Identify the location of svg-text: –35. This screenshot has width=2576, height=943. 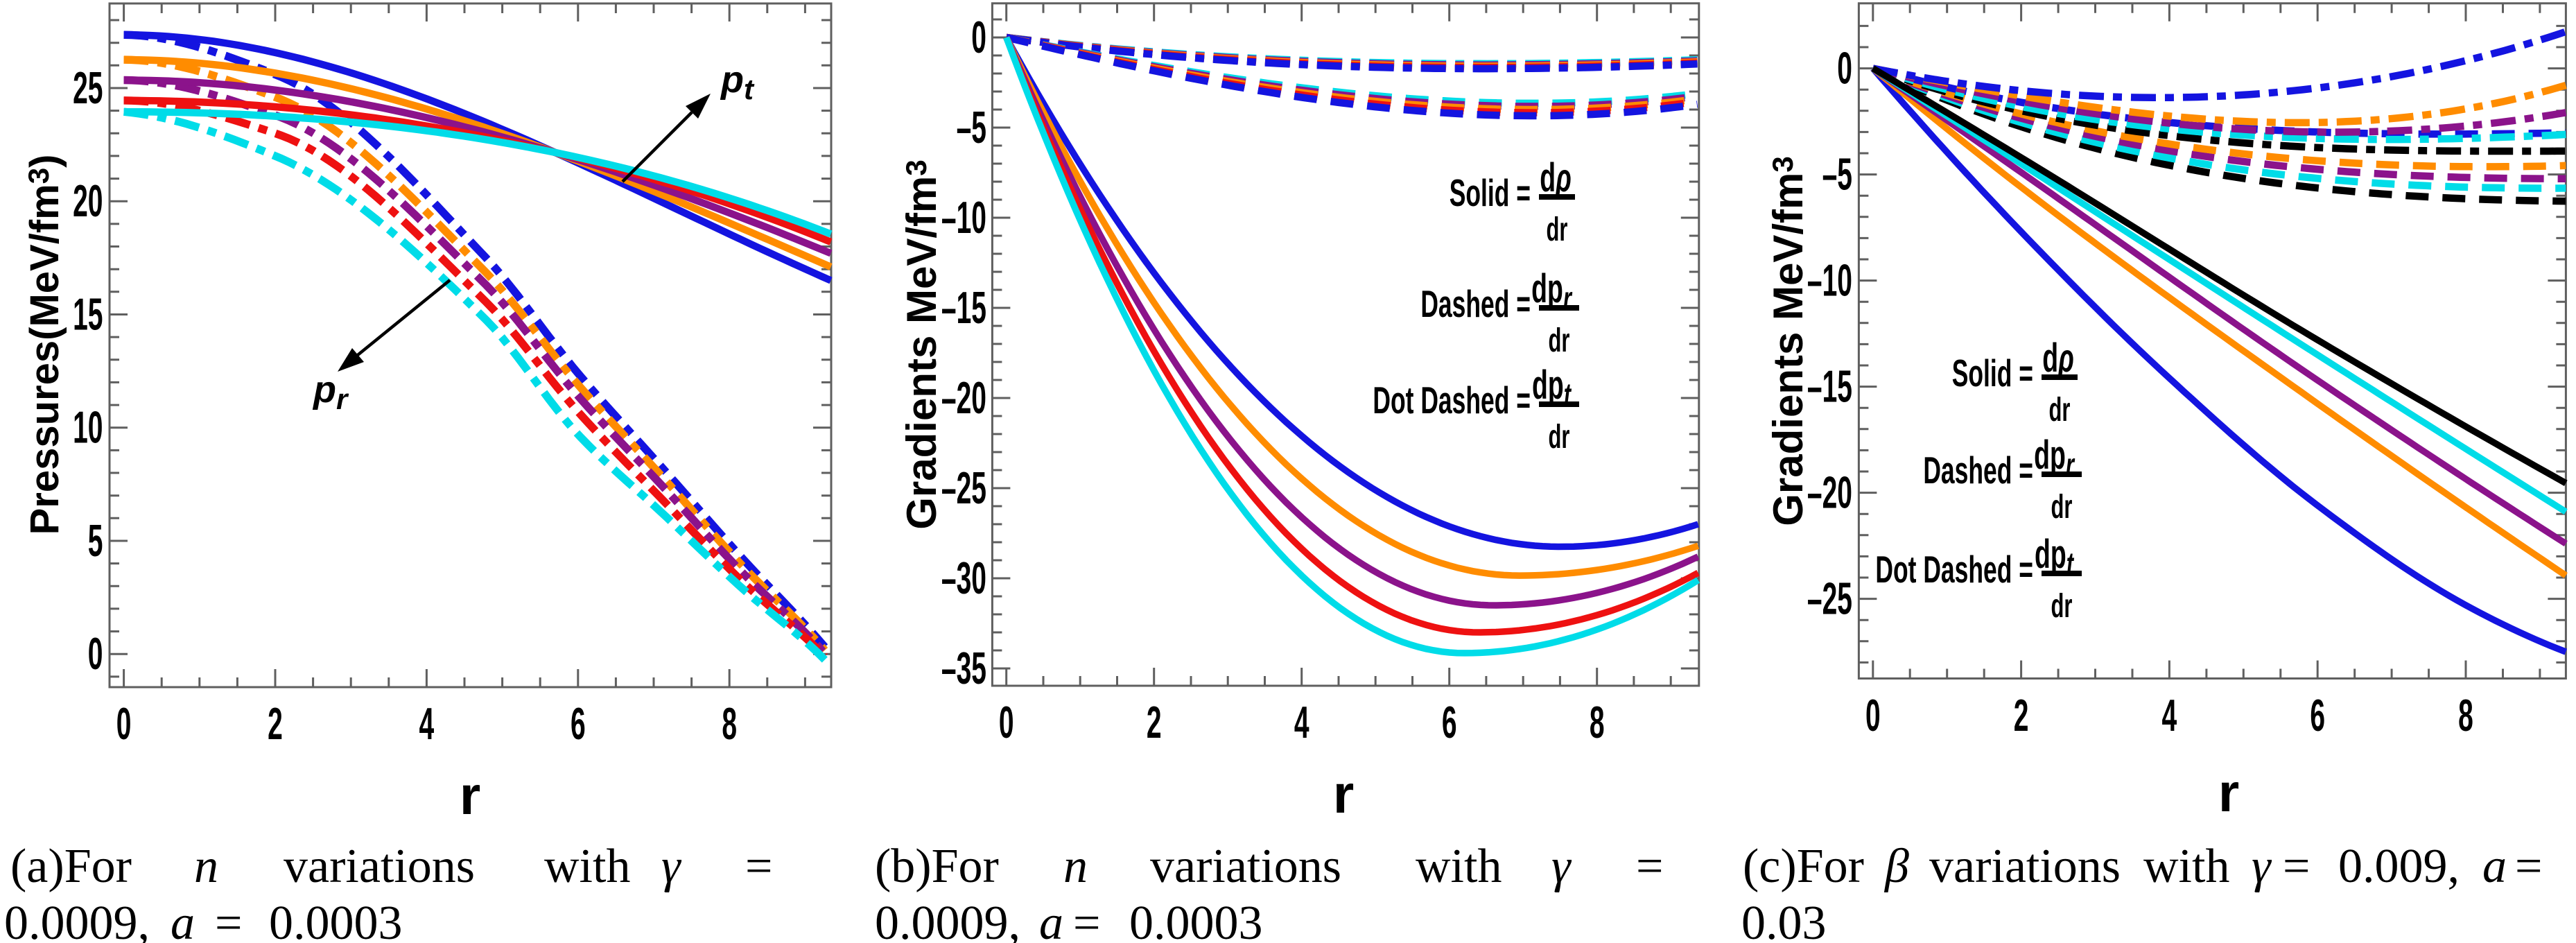
(963, 668).